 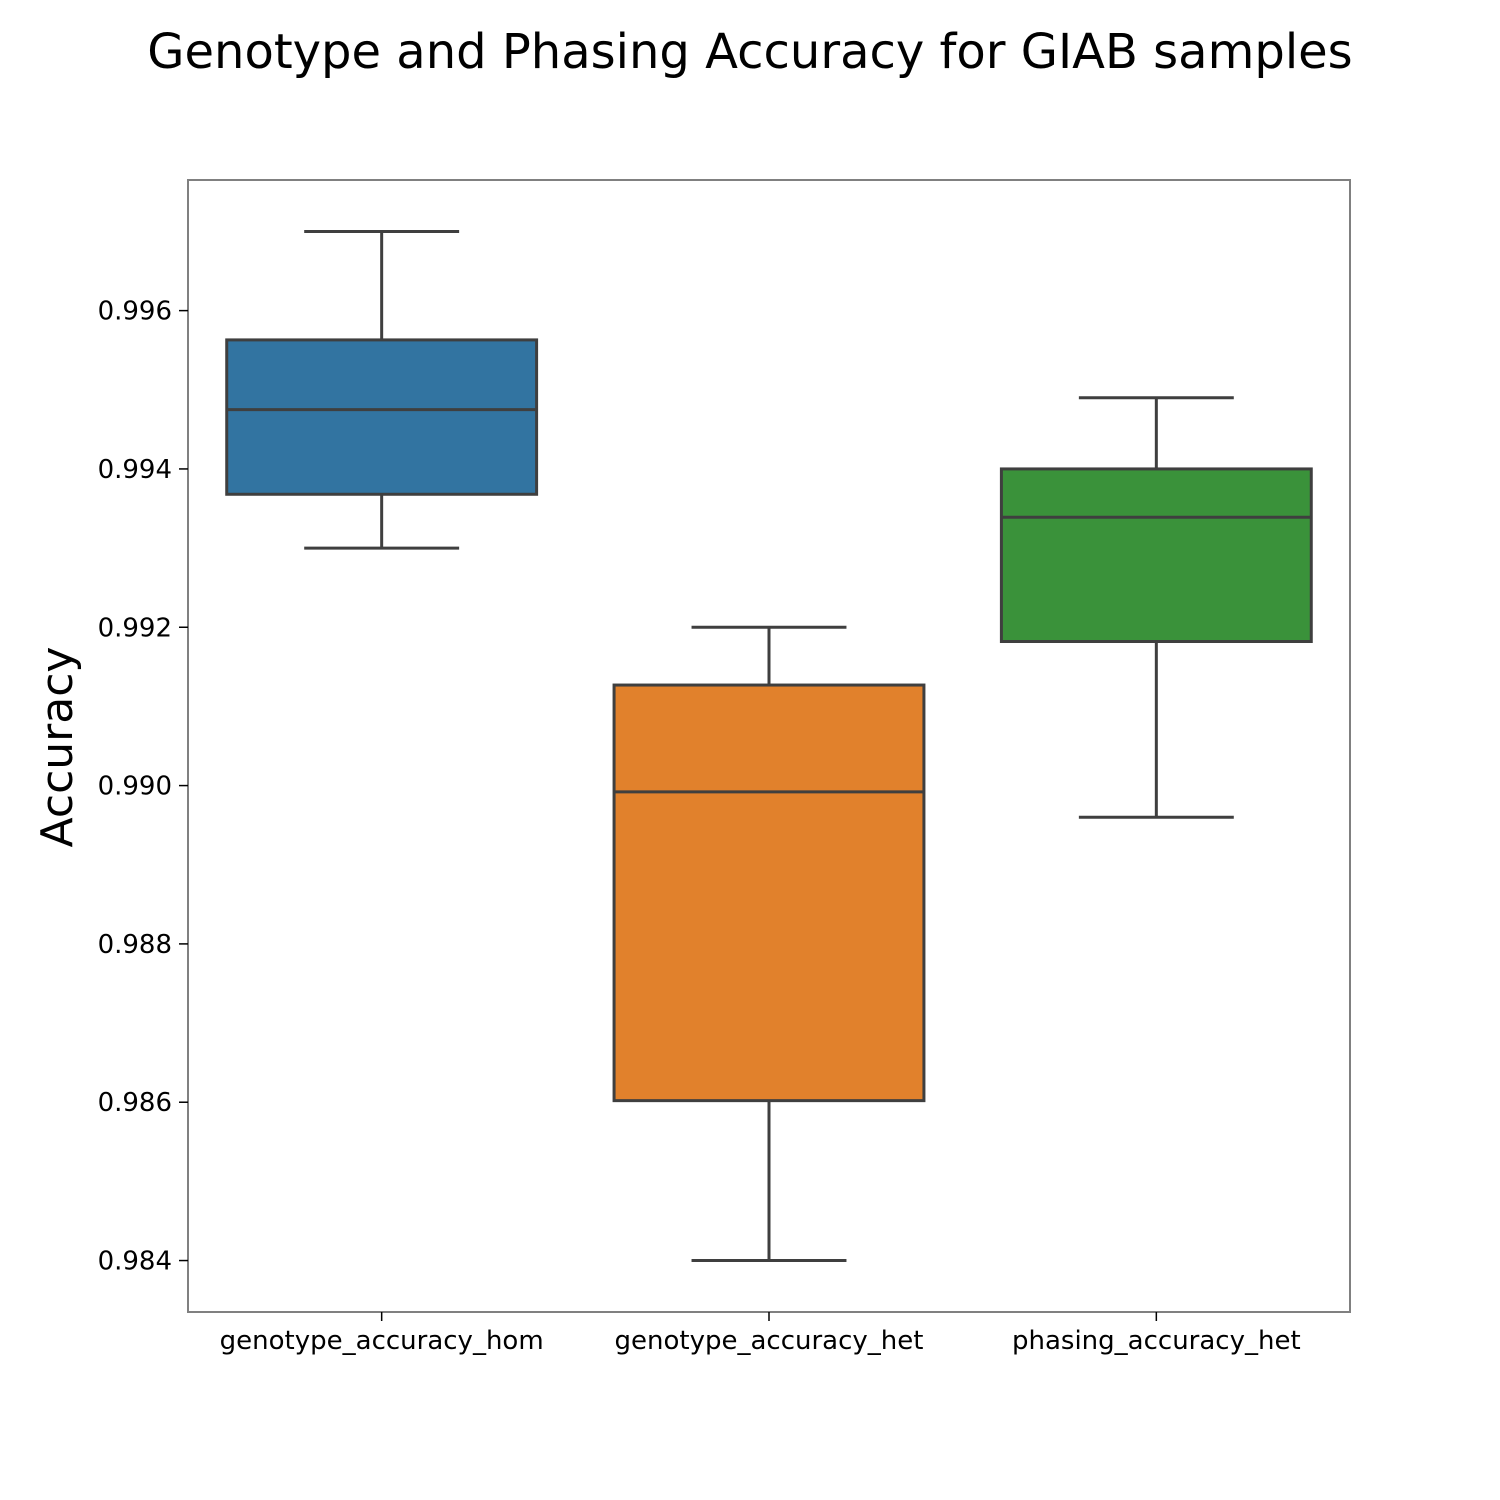 I want to click on y-tick-label: 0.996, so click(x=135, y=312).